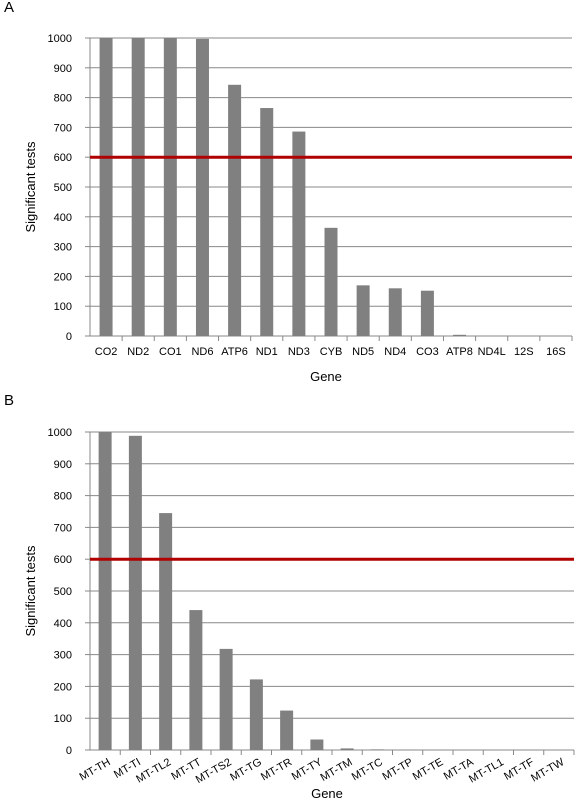 This screenshot has height=800, width=578. Describe the element at coordinates (486, 770) in the screenshot. I see `x-tick-label: MT-TL1` at that location.